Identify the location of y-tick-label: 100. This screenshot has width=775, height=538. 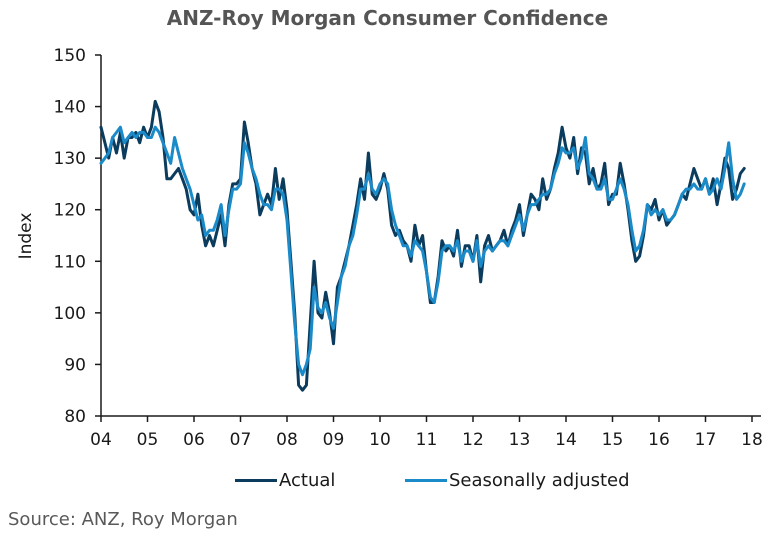
(70, 314).